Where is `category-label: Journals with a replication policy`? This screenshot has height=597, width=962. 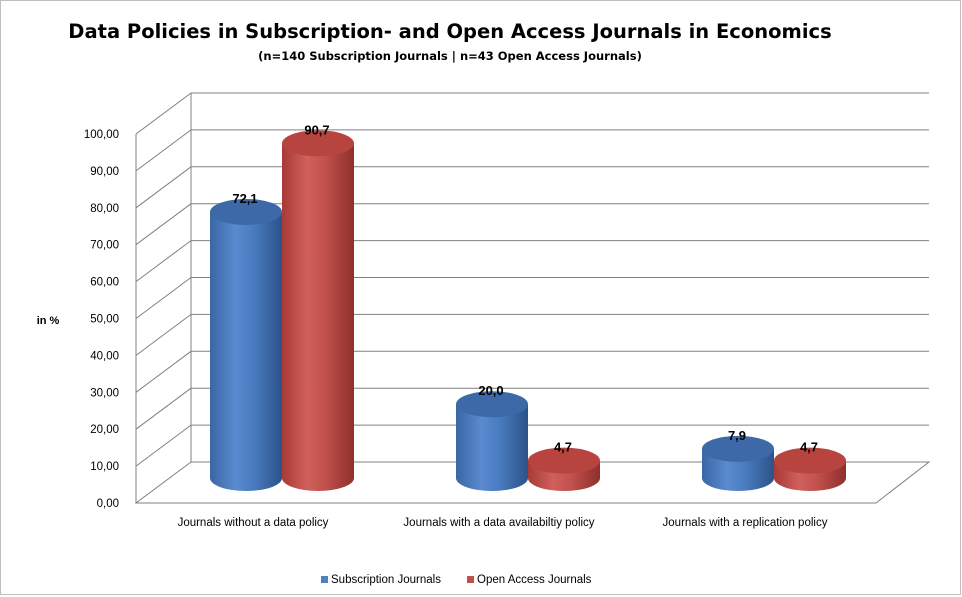
category-label: Journals with a replication policy is located at coordinates (745, 523).